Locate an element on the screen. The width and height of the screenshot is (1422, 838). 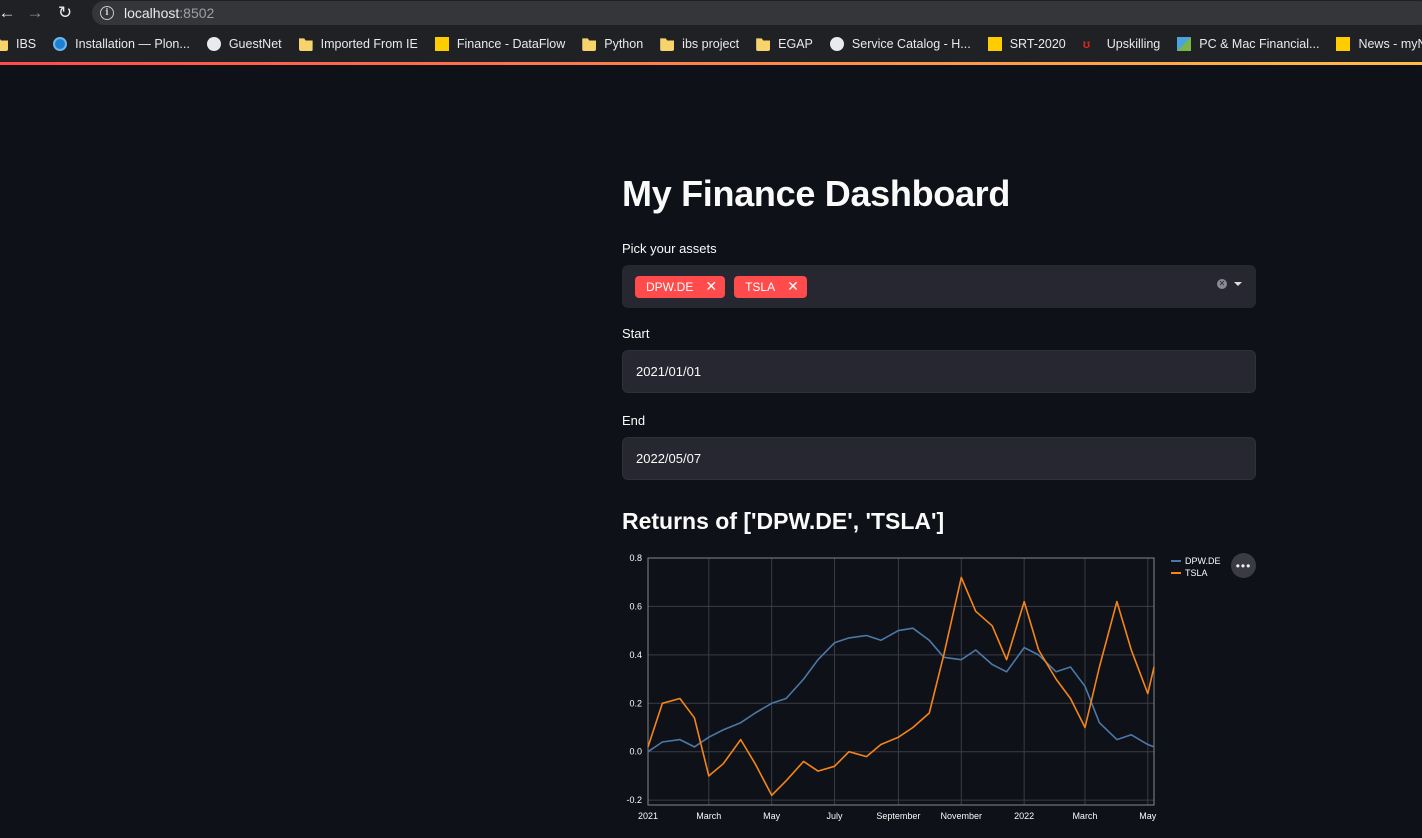
bookmark-label: GuestNet is located at coordinates (255, 44).